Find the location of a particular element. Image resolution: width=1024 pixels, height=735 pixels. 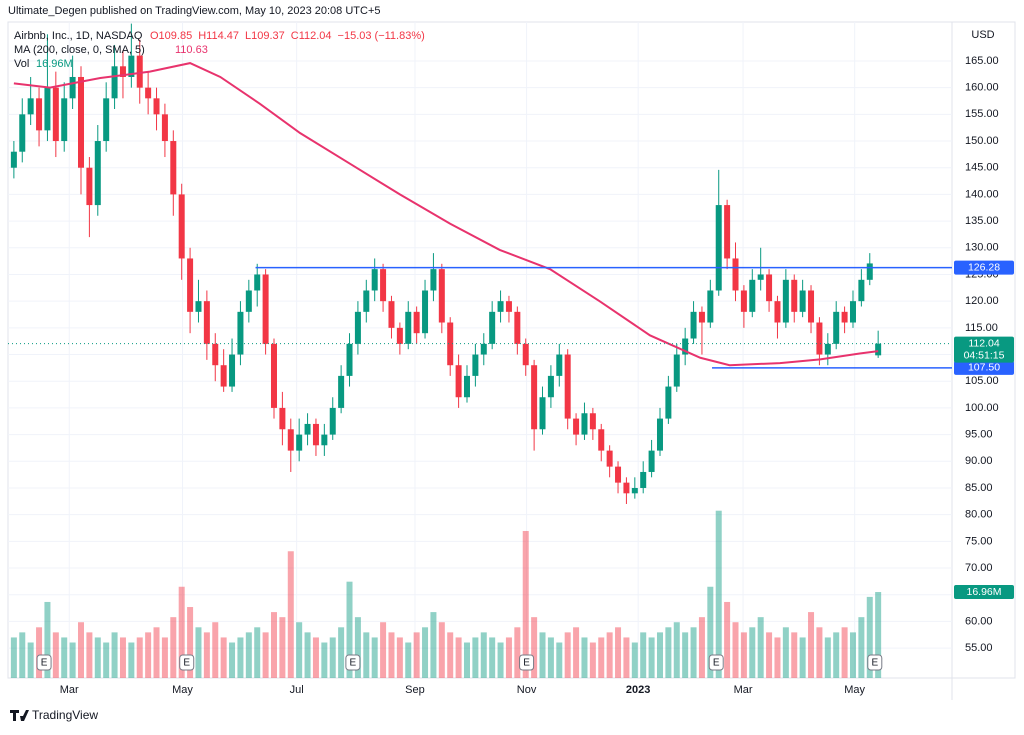

x-tick-label: Sep is located at coordinates (415, 690).